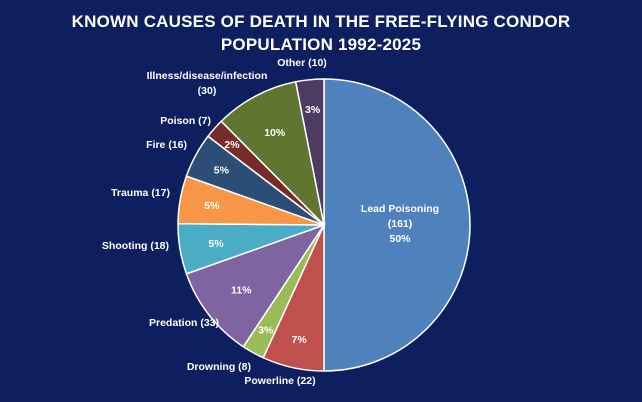 The image size is (642, 402). I want to click on slice-label-predation: Predation (33), so click(184, 323).